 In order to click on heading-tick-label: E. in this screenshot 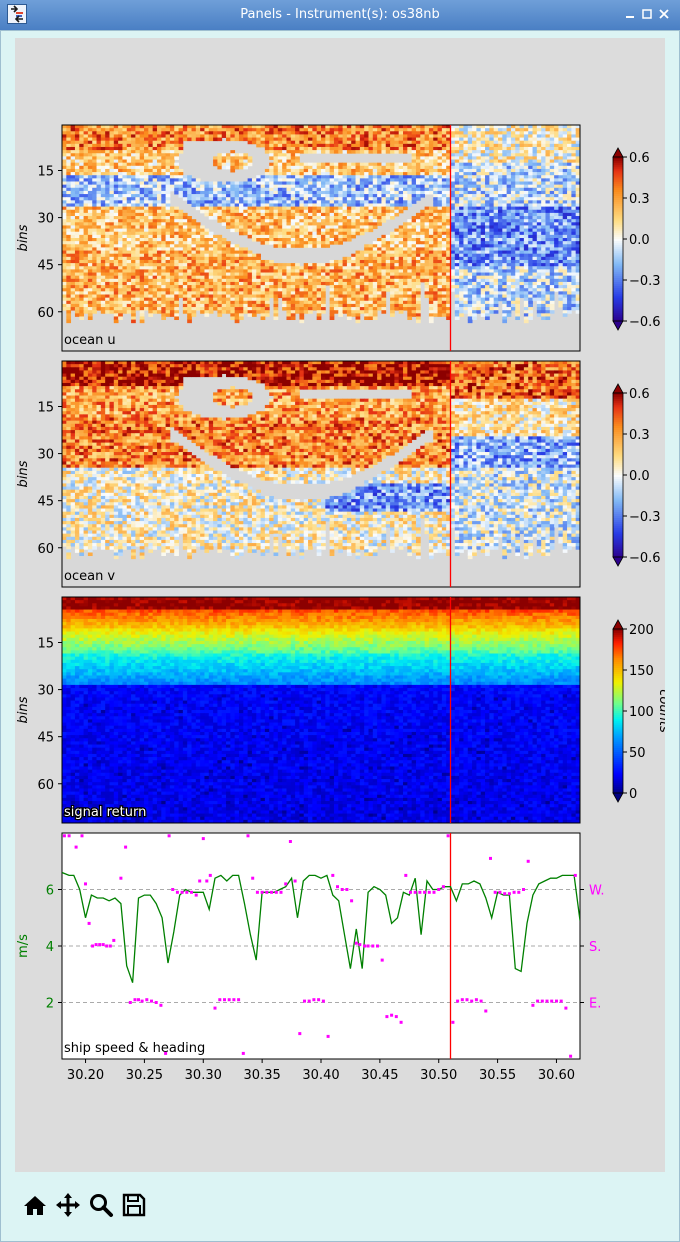, I will do `click(595, 1004)`.